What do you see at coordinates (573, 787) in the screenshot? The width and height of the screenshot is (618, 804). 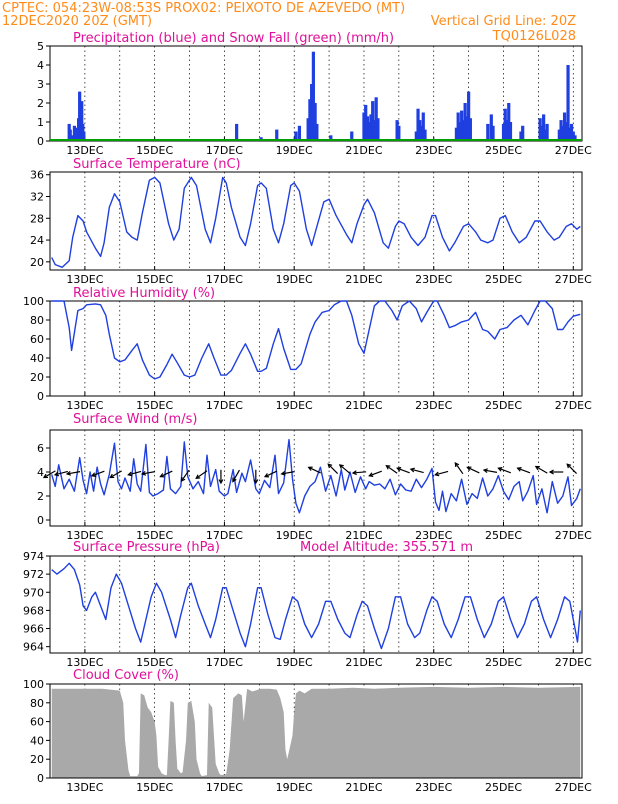 I see `cloud-xtick-label: 27DEC` at bounding box center [573, 787].